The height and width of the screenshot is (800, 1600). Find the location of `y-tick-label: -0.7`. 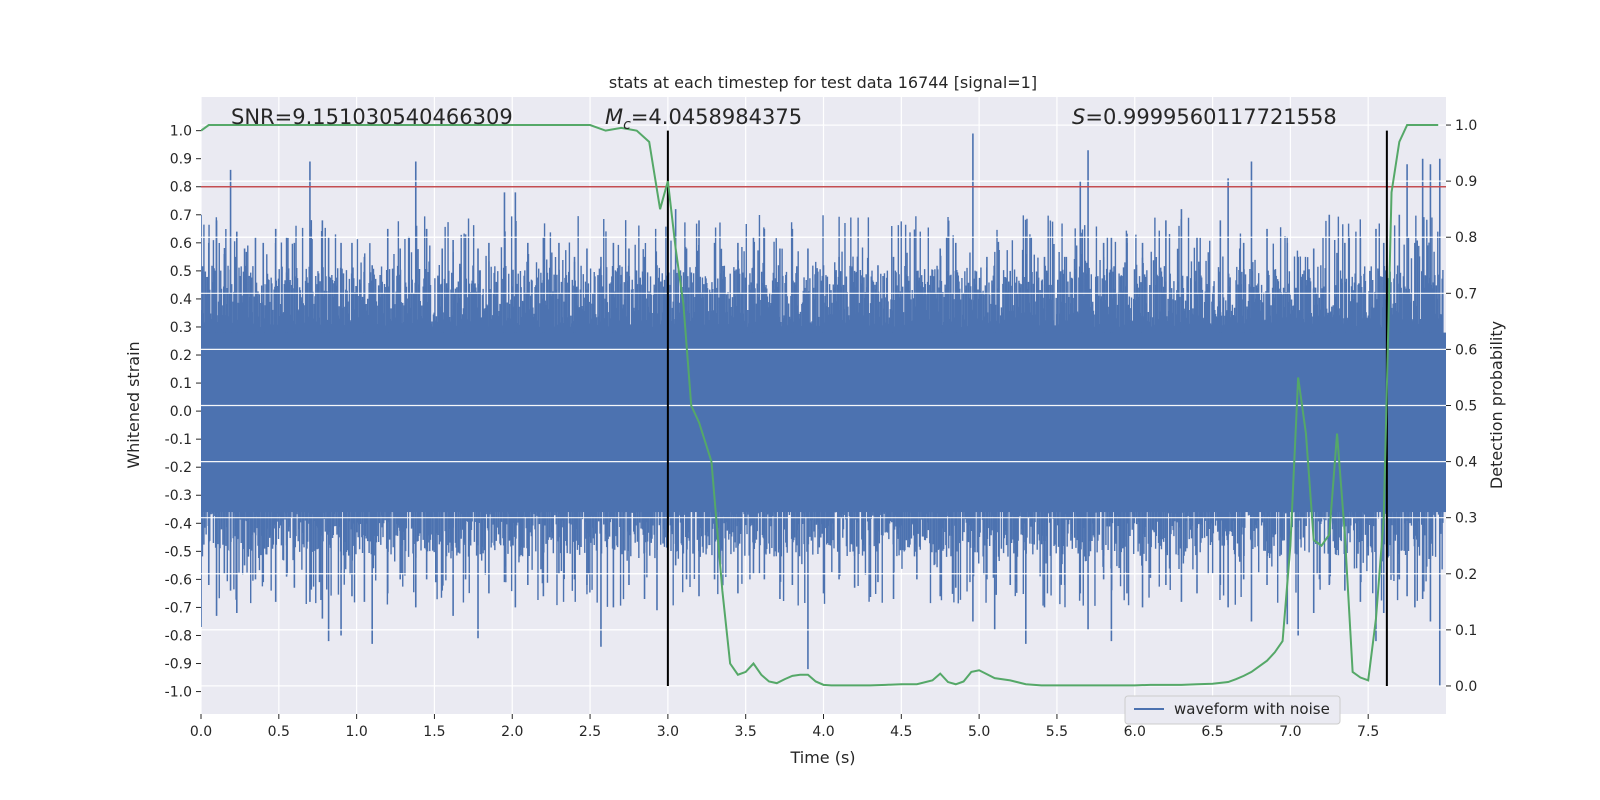

y-tick-label: -0.7 is located at coordinates (178, 608).